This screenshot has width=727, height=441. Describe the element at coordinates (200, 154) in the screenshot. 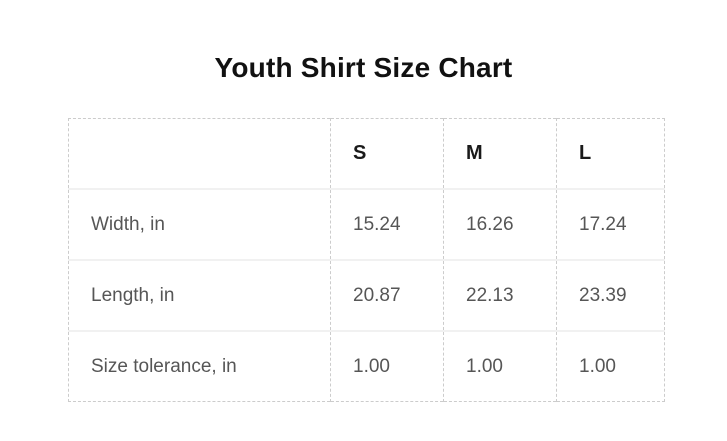

I see `header-cell-empty` at that location.